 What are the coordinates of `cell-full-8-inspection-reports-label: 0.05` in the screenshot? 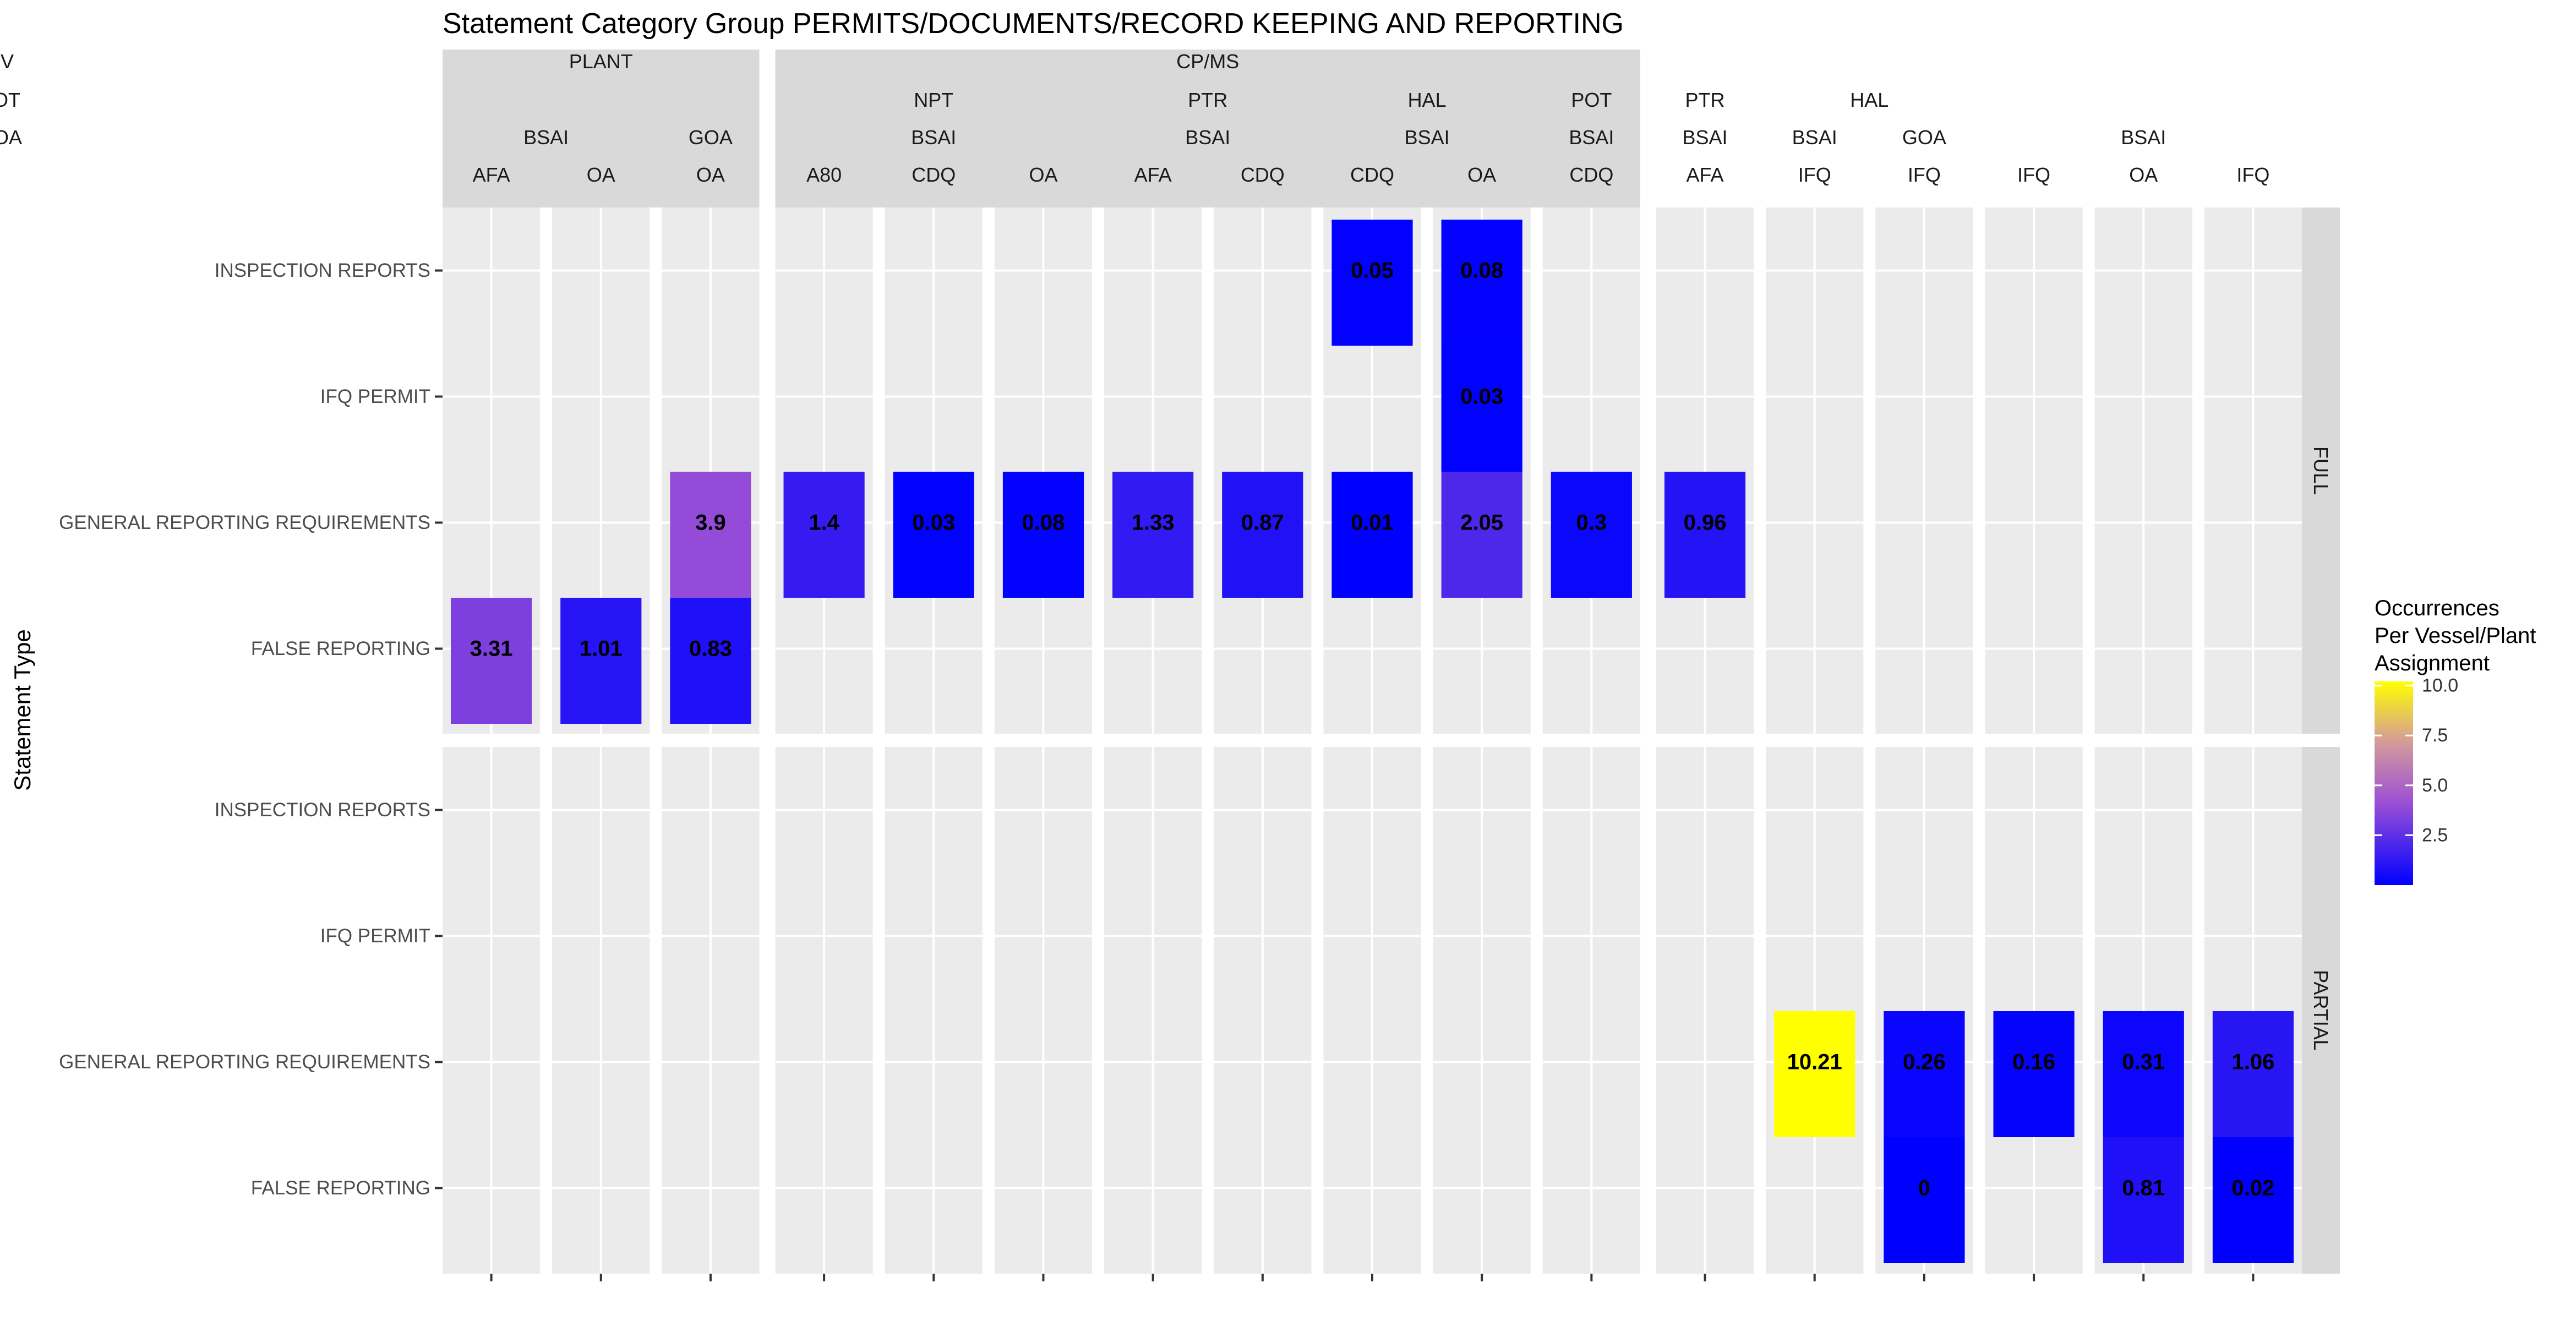 It's located at (1373, 271).